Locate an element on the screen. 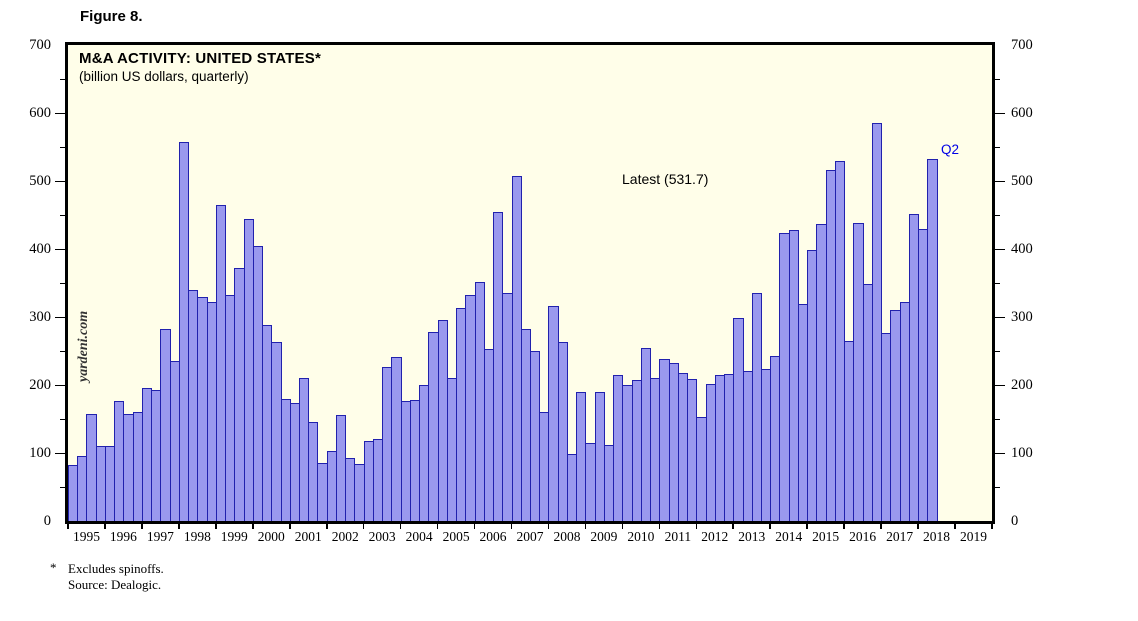  footnote-source: Source: Dealogic. is located at coordinates (115, 584).